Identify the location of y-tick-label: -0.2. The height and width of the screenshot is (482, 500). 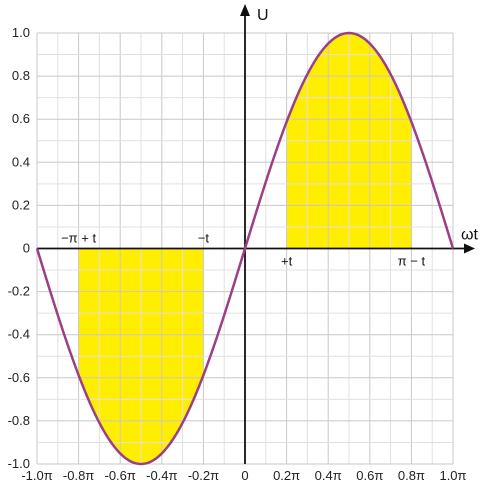
(19, 291).